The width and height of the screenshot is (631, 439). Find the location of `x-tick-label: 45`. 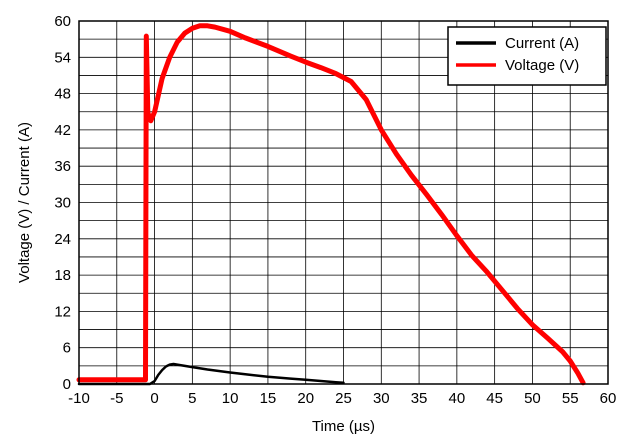

x-tick-label: 45 is located at coordinates (494, 398).